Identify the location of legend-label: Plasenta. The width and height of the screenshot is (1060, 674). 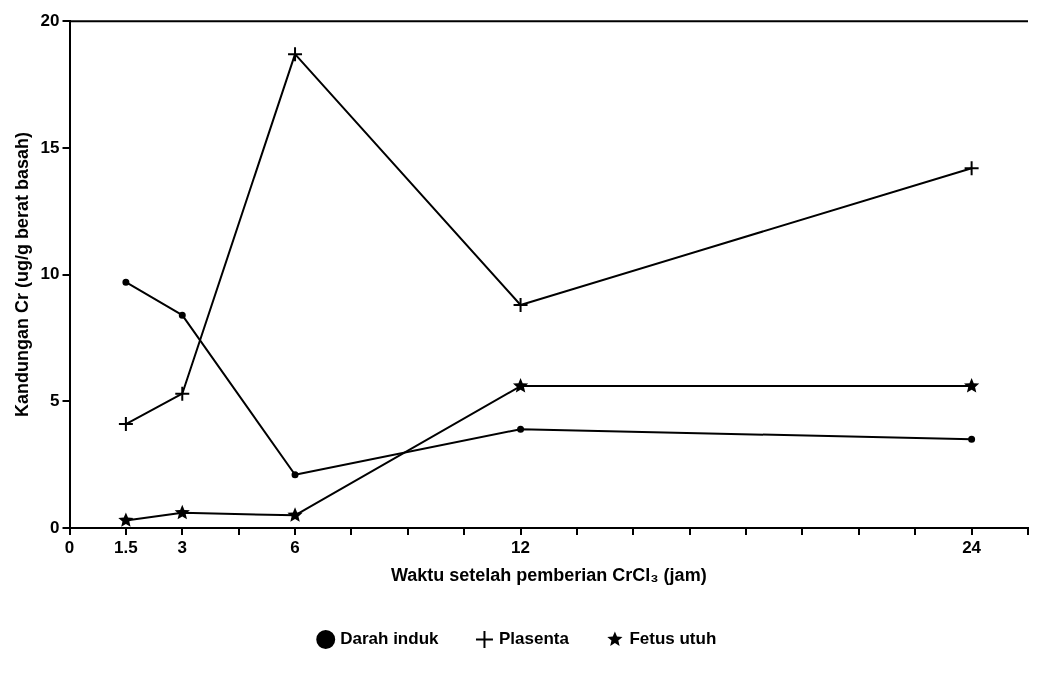
(534, 639).